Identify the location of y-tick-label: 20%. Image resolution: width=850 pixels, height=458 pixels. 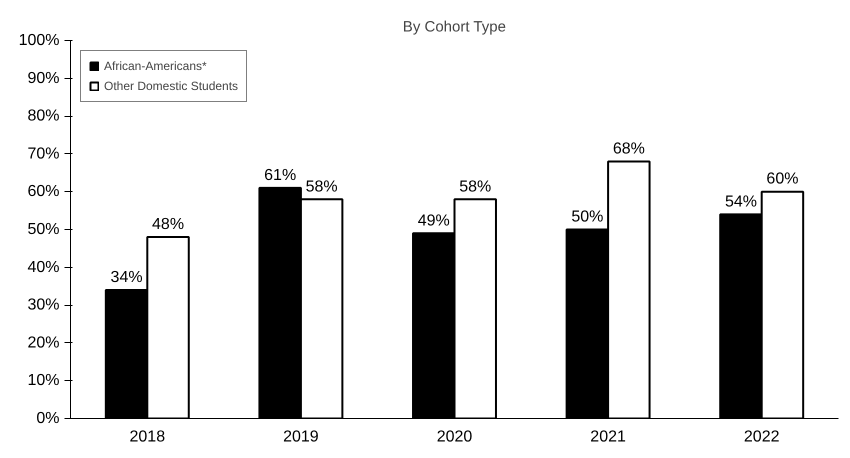
(43, 343).